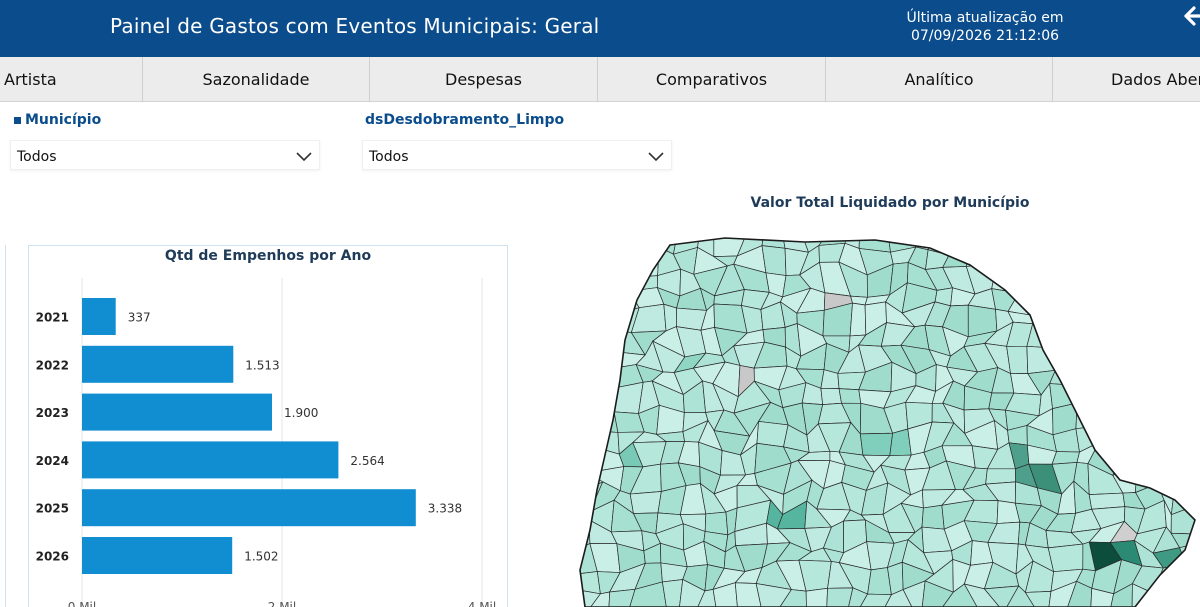  I want to click on tab-artista: Artista, so click(71, 79).